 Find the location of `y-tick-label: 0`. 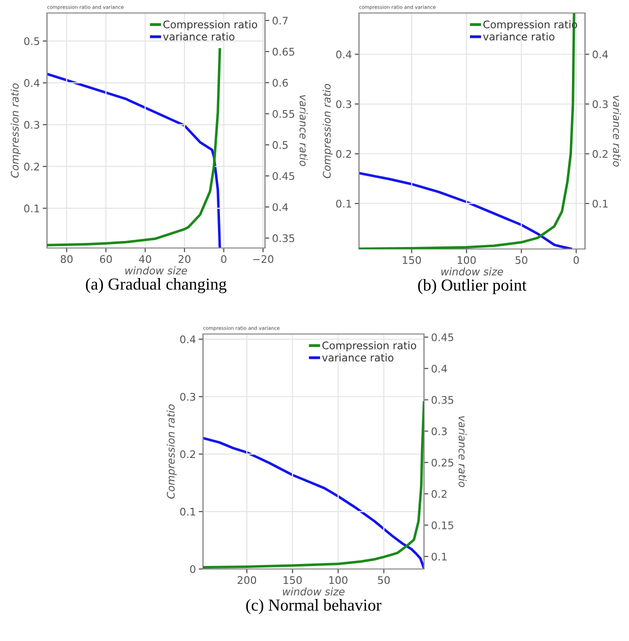

y-tick-label: 0 is located at coordinates (193, 569).